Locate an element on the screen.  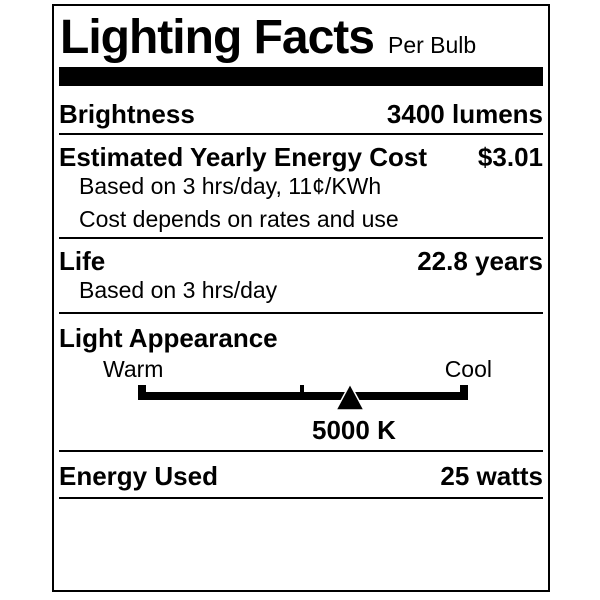
life-row: Life 22.8 years is located at coordinates (301, 261).